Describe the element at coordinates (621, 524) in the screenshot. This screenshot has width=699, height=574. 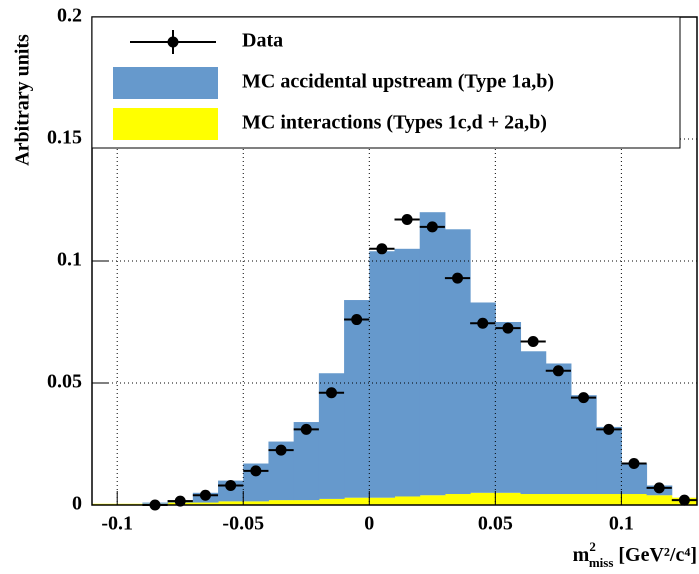
I see `x-tick-label: 0.1` at that location.